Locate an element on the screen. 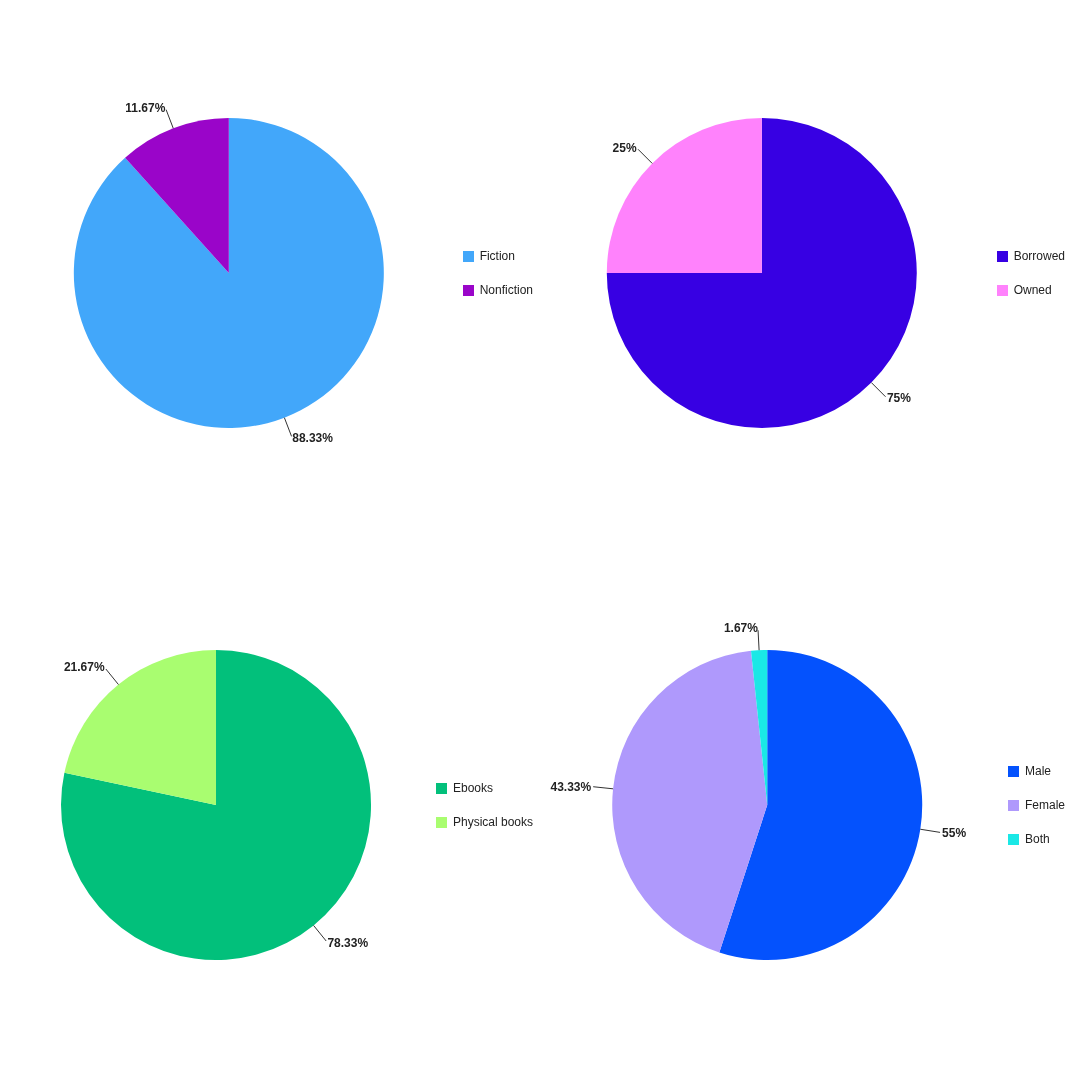 This screenshot has width=1080, height=1080. legend-label: Fiction is located at coordinates (497, 256).